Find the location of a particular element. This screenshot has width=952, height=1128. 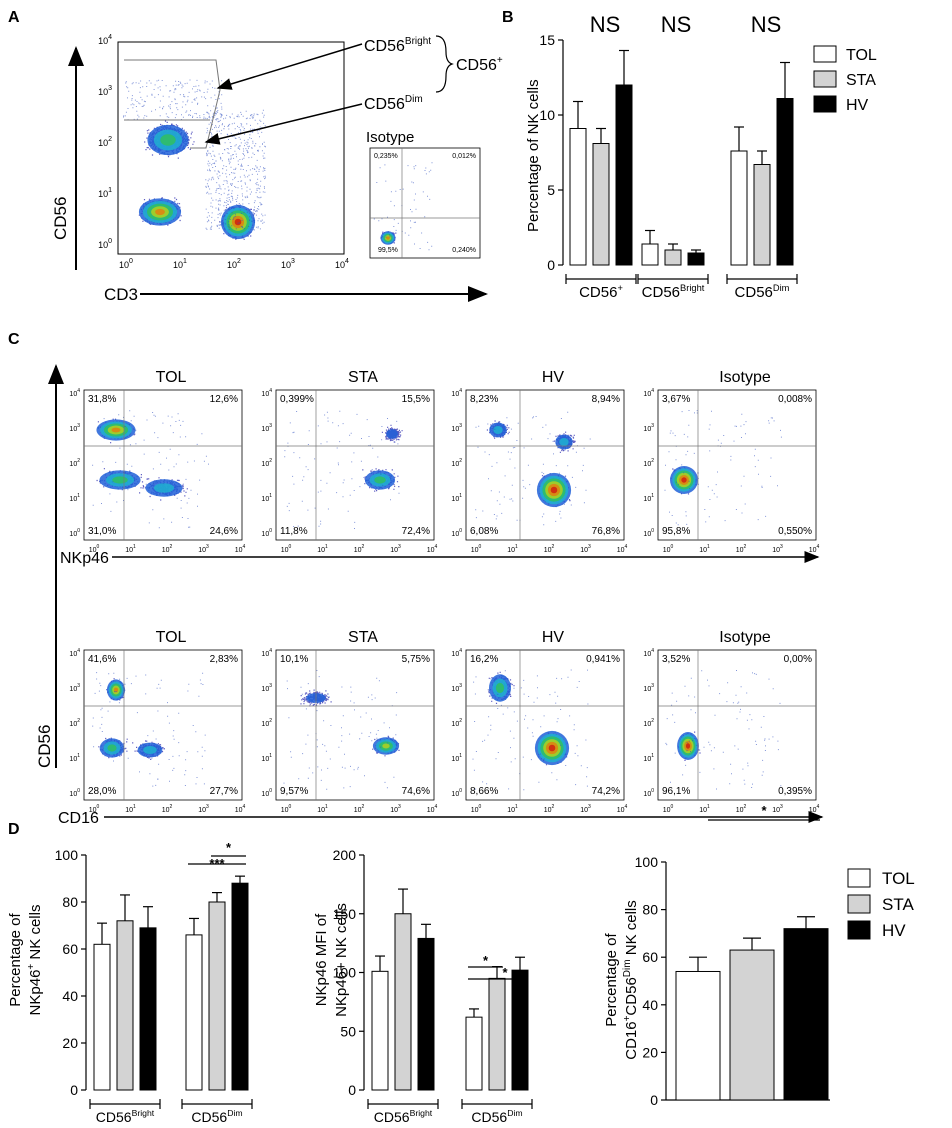

c-q1: 0,399% is located at coordinates (297, 399).